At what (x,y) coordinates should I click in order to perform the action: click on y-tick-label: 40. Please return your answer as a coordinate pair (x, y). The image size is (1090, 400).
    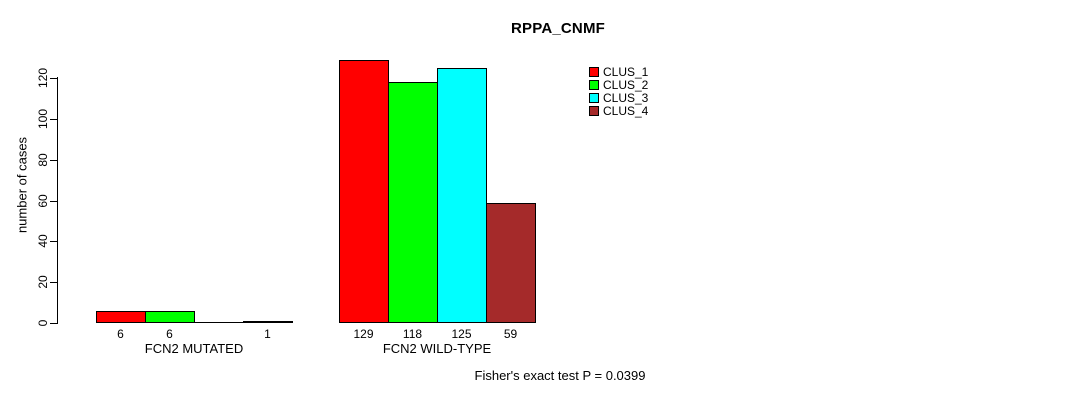
    Looking at the image, I should click on (43, 241).